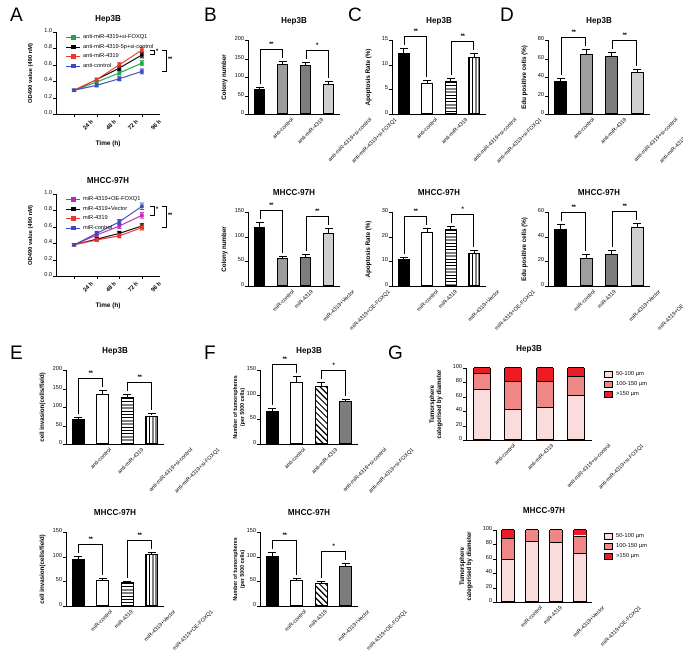  Describe the element at coordinates (239, 211) in the screenshot. I see `y-tick-label: 150` at that location.